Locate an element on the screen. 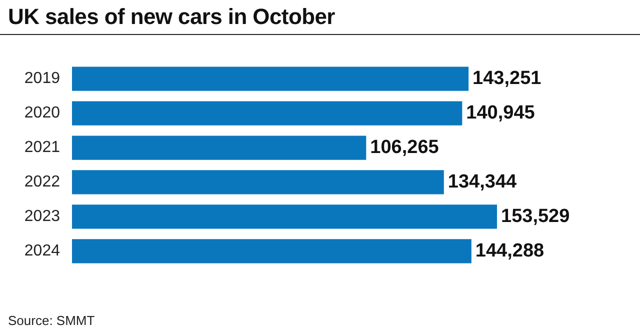 This screenshot has height=335, width=640. y-tick-label: 2022 is located at coordinates (42, 182).